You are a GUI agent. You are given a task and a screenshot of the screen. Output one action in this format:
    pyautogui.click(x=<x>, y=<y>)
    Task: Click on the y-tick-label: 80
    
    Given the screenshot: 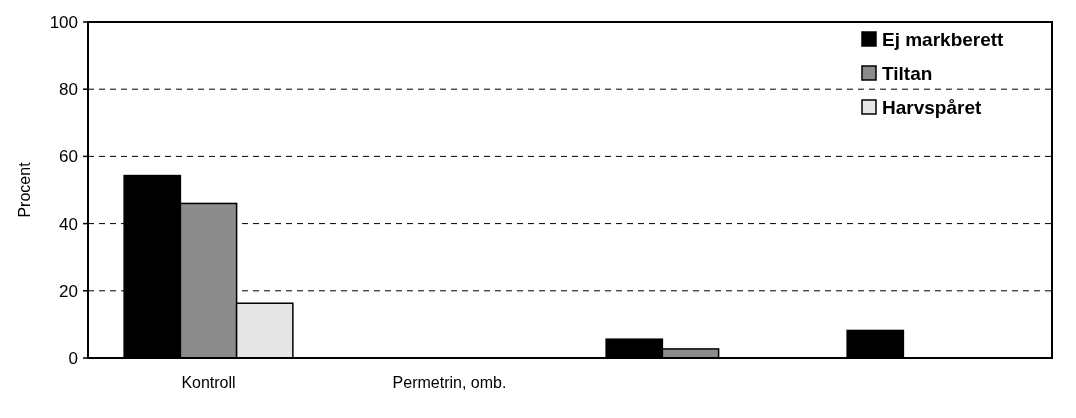 What is the action you would take?
    pyautogui.click(x=68, y=90)
    